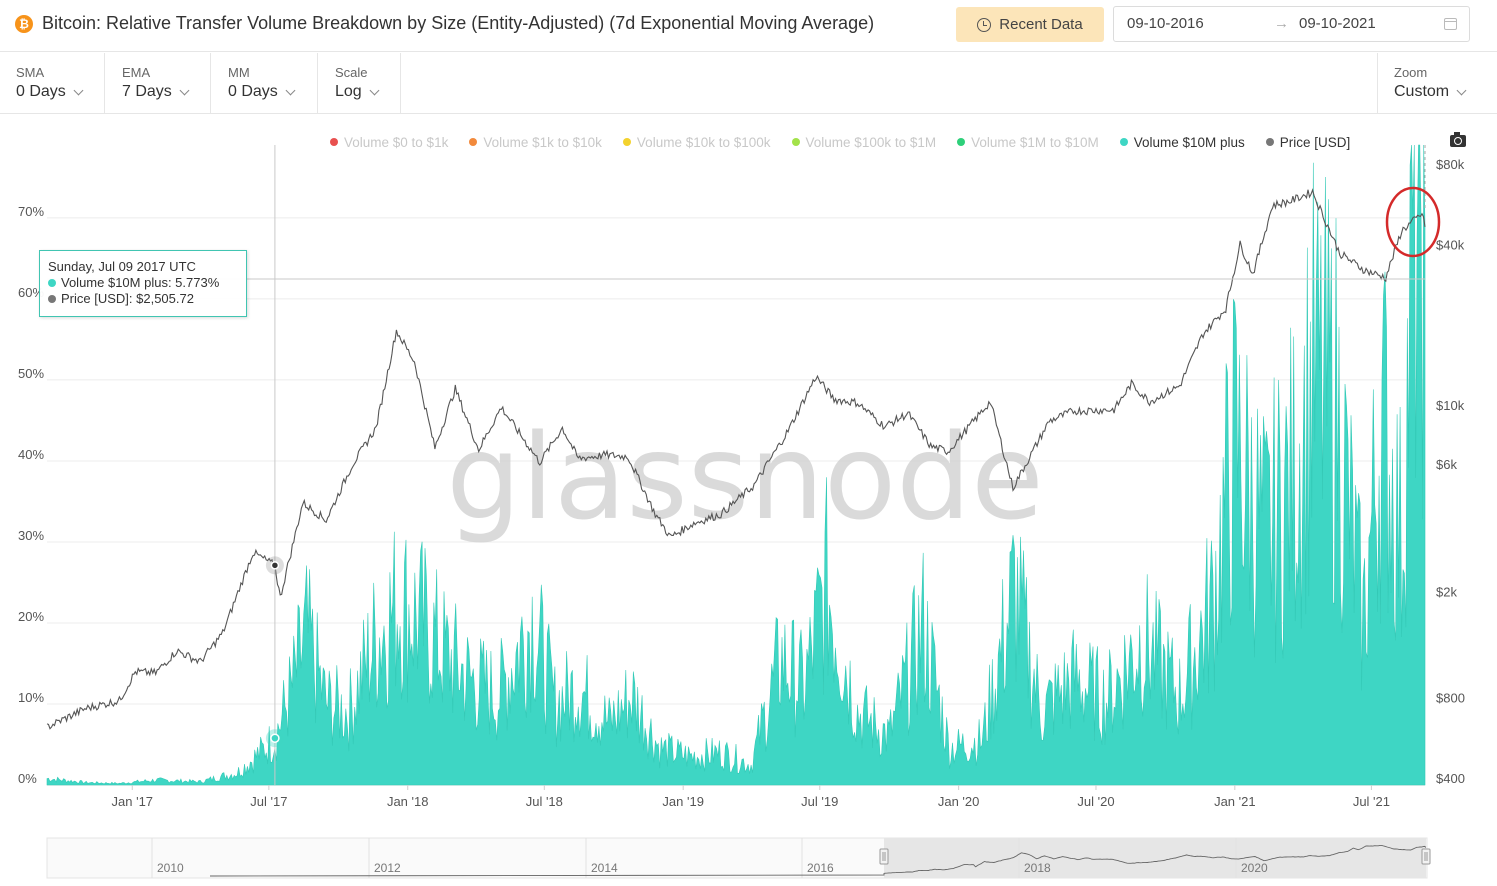 The image size is (1497, 886). What do you see at coordinates (24, 24) in the screenshot?
I see `bitcoin-icon: ₿` at bounding box center [24, 24].